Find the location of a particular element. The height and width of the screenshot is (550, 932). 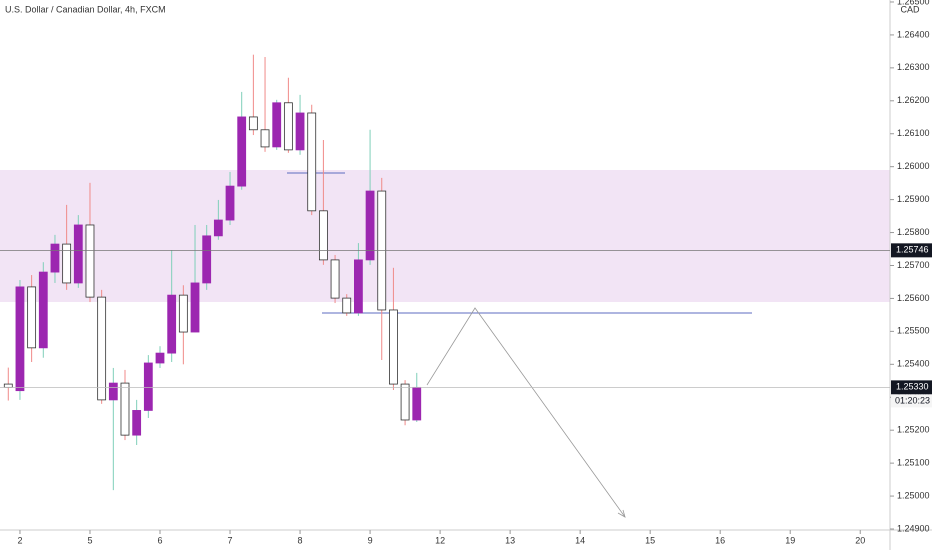

x-tick-label: 5 is located at coordinates (89, 540).